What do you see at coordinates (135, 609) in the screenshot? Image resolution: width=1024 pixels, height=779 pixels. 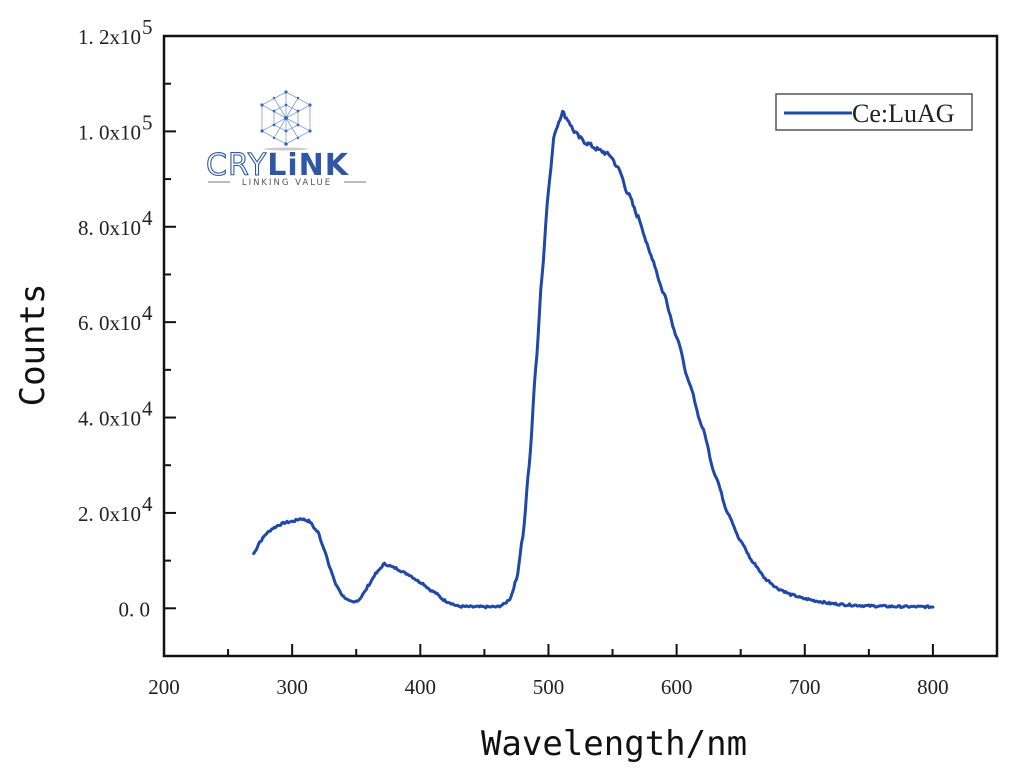 I see `y-tick-label: 0. 0` at bounding box center [135, 609].